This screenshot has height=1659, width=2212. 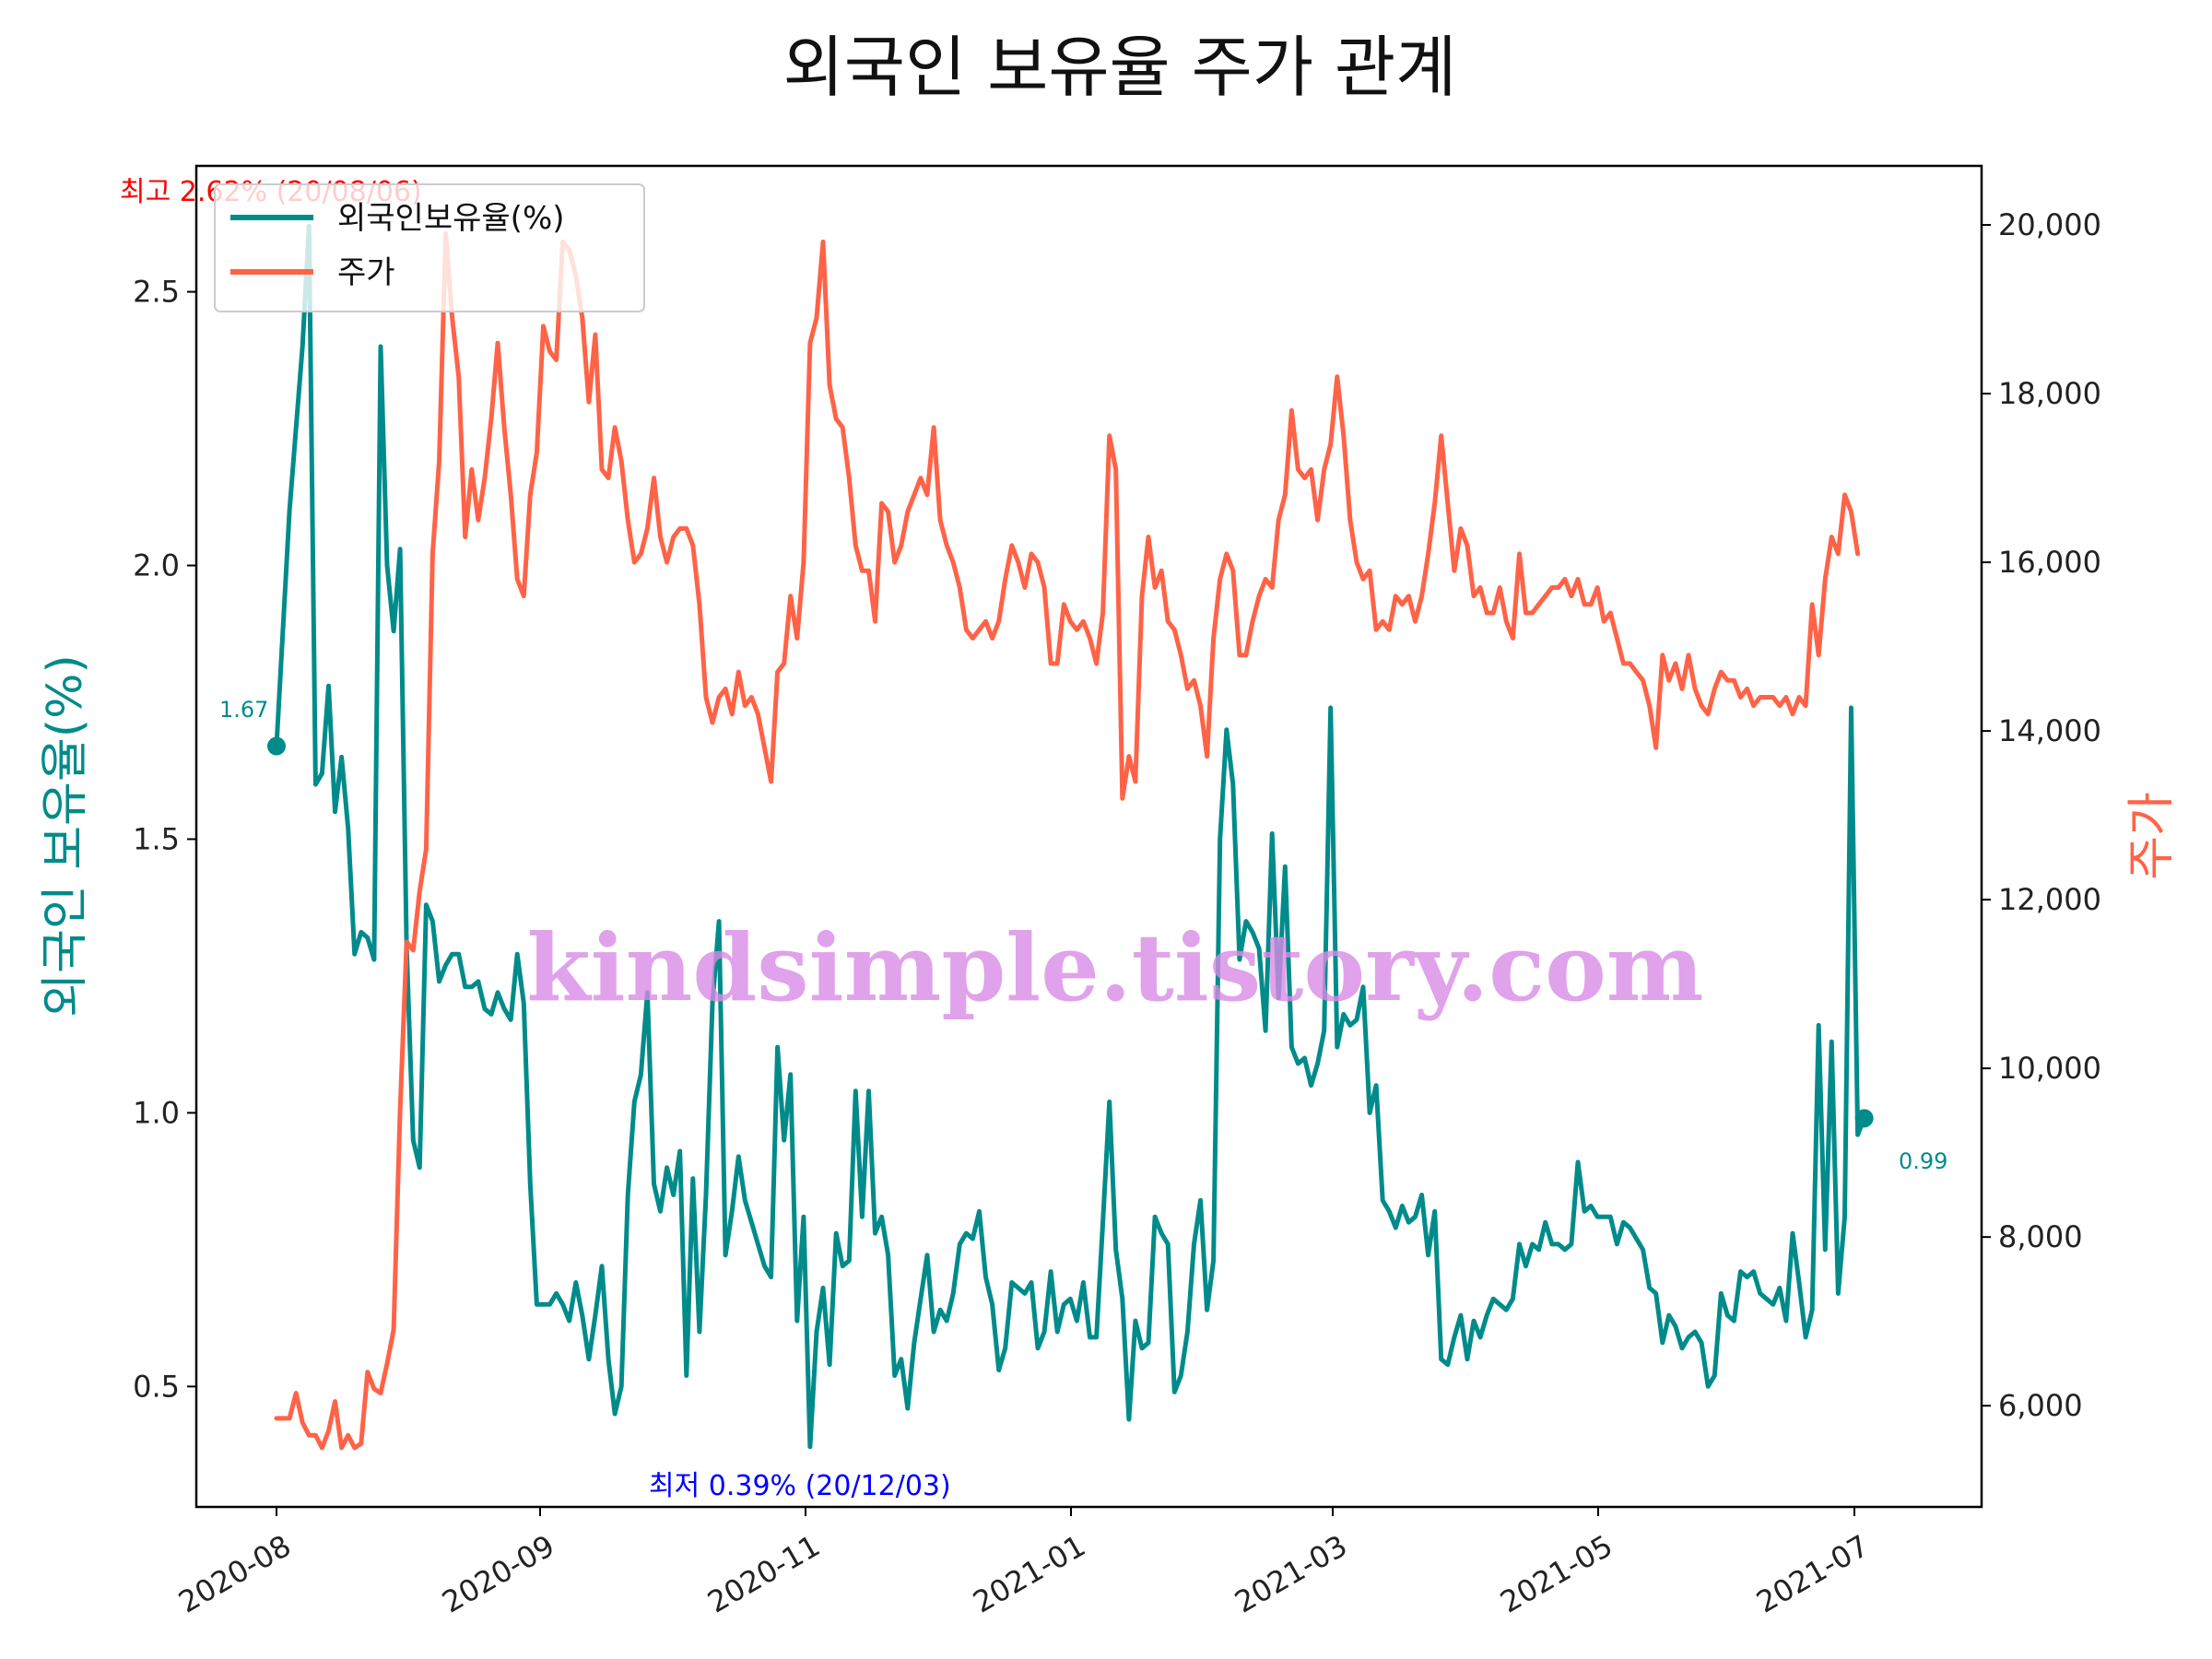 I want to click on y-right-tick-label: 10,000, so click(x=2049, y=1068).